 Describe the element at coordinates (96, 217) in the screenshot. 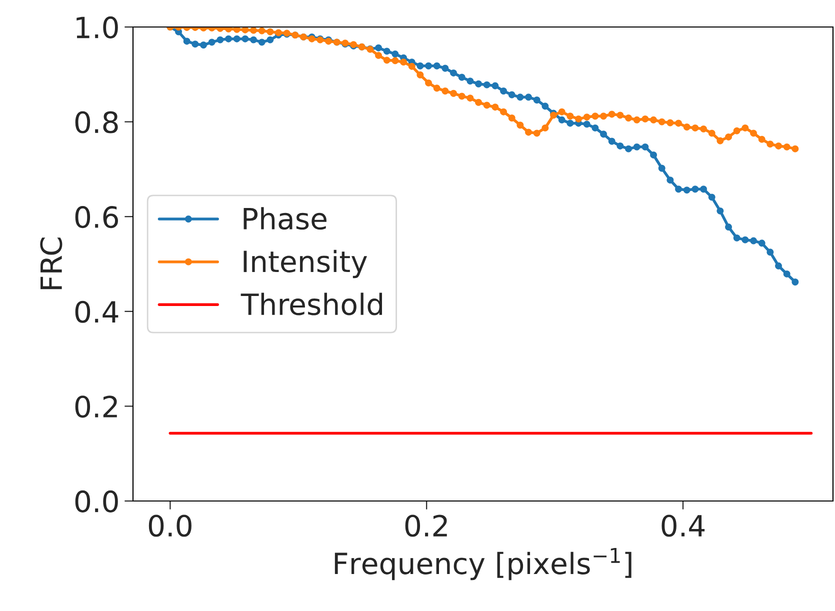

I see `y-tick-label: 0.6` at that location.